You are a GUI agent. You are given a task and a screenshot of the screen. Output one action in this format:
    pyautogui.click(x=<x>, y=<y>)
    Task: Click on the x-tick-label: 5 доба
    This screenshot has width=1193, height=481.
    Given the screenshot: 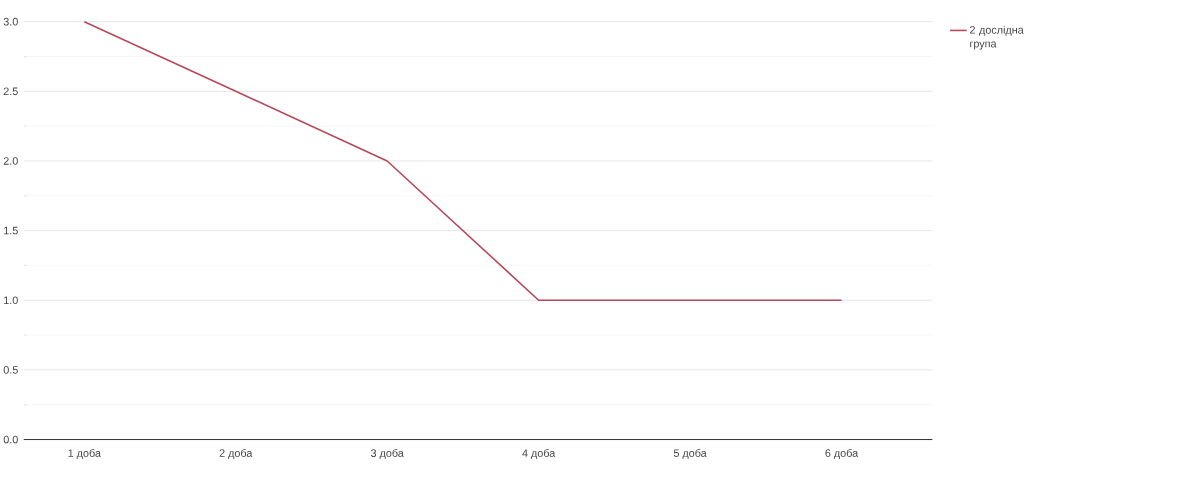 What is the action you would take?
    pyautogui.click(x=690, y=454)
    